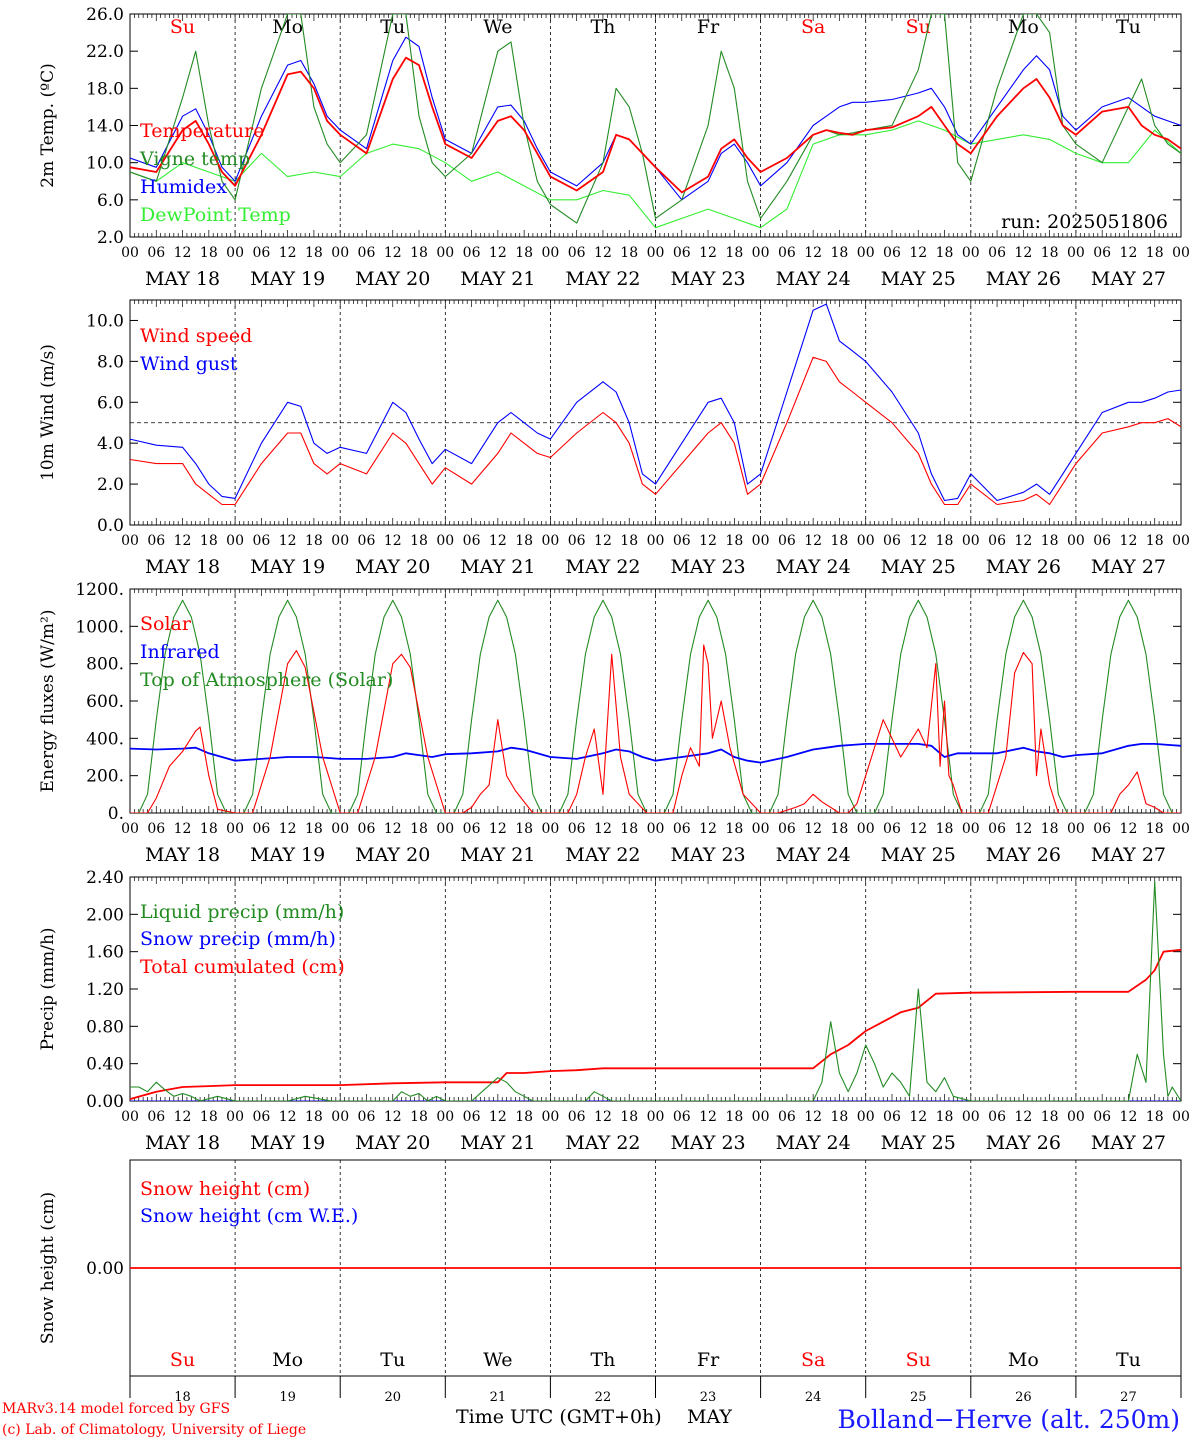  Describe the element at coordinates (183, 187) in the screenshot. I see `legend-entry: Humidex` at that location.